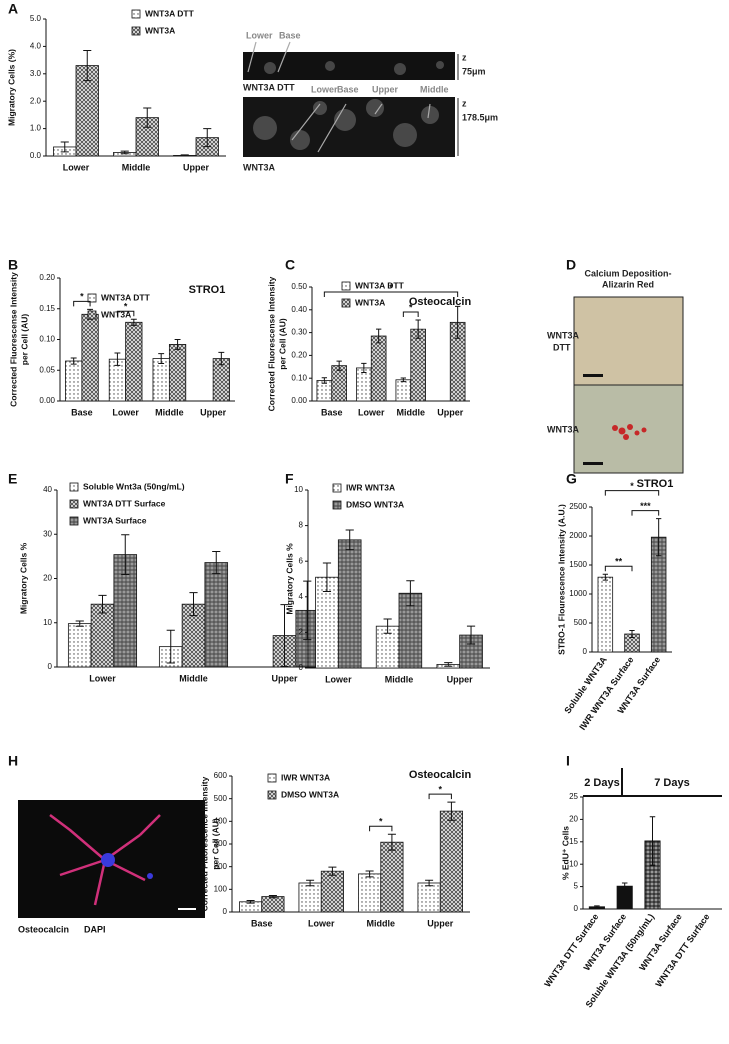 The image size is (729, 1044). What do you see at coordinates (338, 679) in the screenshot?
I see `x-tick-label: Lower` at bounding box center [338, 679].